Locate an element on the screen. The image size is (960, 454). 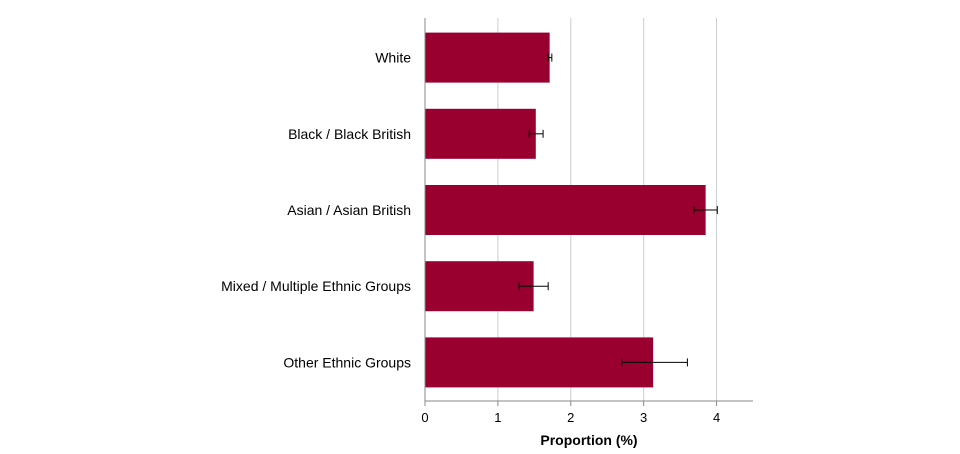
category-label-0: White is located at coordinates (393, 58).